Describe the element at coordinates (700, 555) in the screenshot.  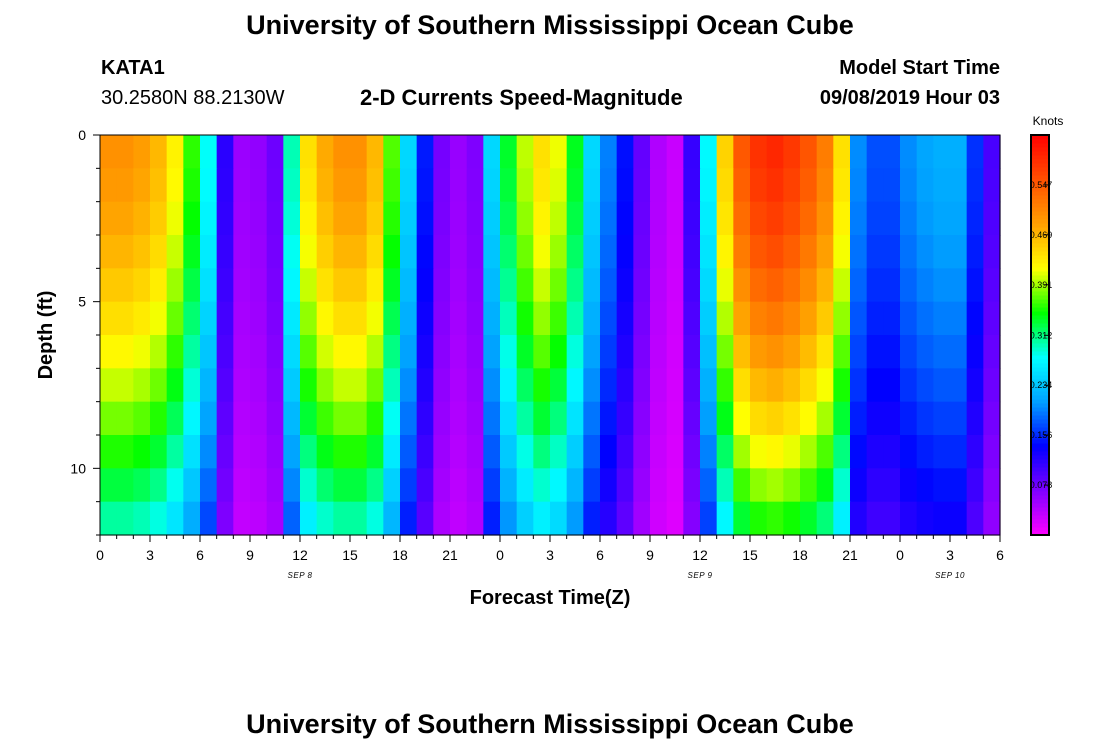
I see `x-tick-label: 12` at that location.